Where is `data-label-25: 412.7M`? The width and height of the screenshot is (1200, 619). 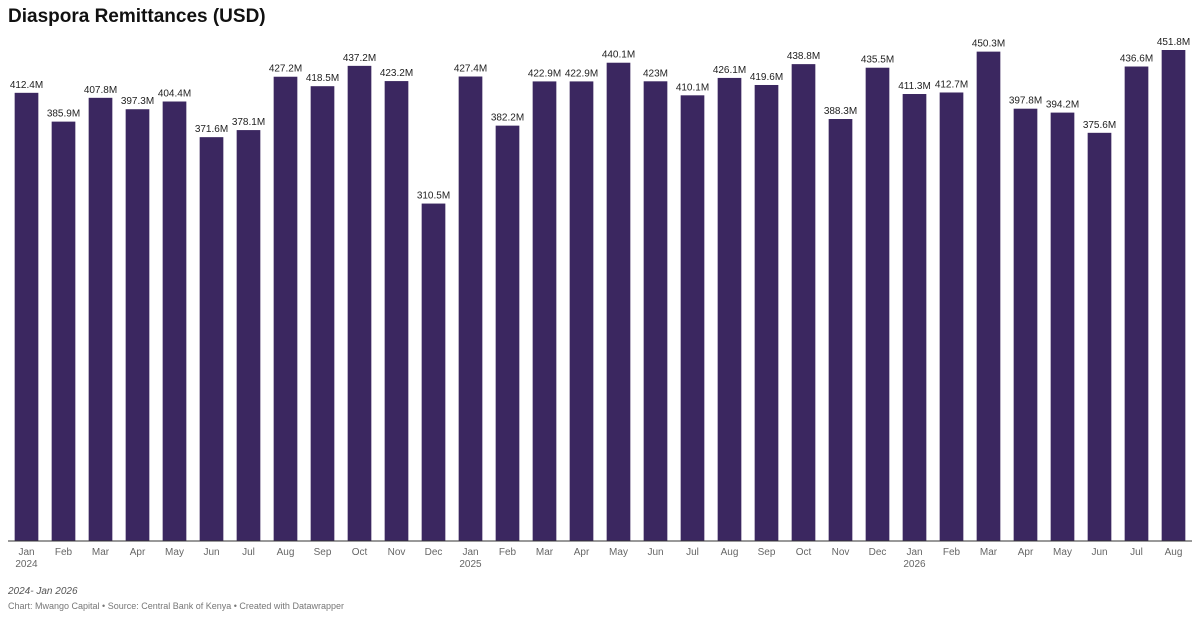
data-label-25: 412.7M is located at coordinates (951, 84).